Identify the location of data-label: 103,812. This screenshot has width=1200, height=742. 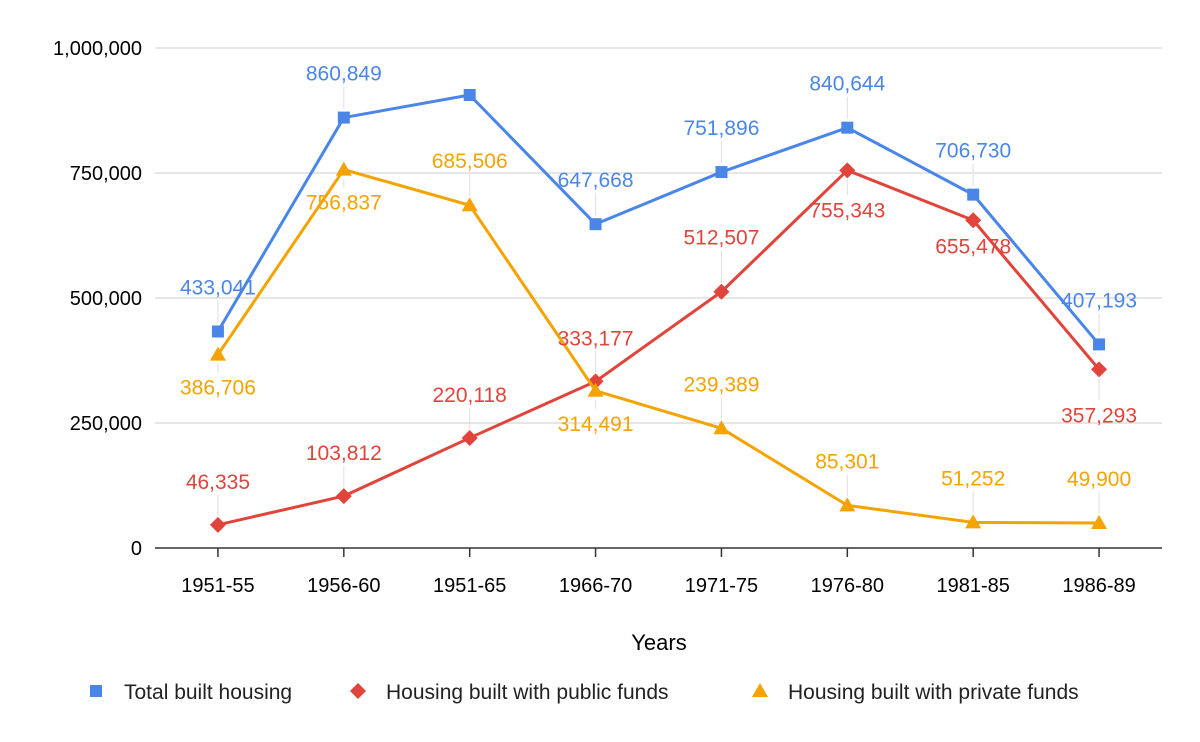
(344, 453).